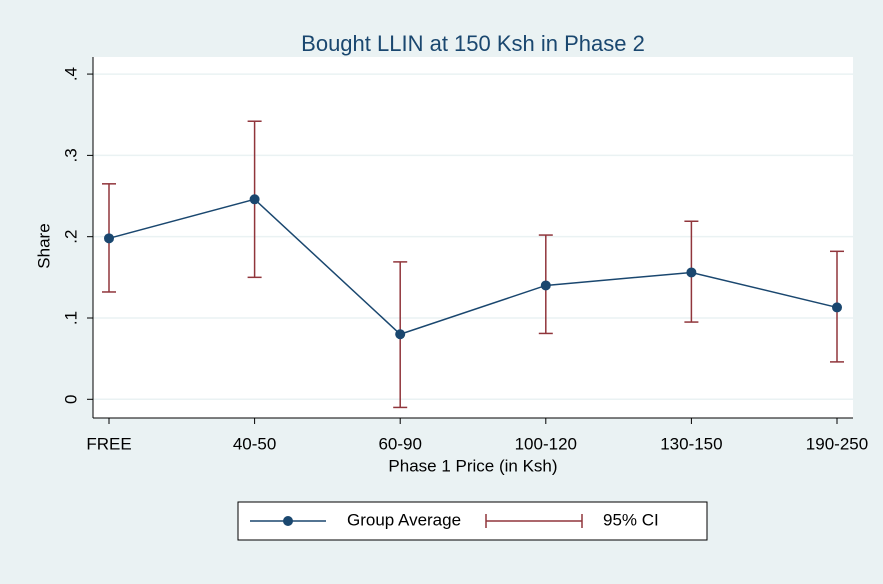 The image size is (883, 584). I want to click on y-tick-label: .4, so click(70, 74).